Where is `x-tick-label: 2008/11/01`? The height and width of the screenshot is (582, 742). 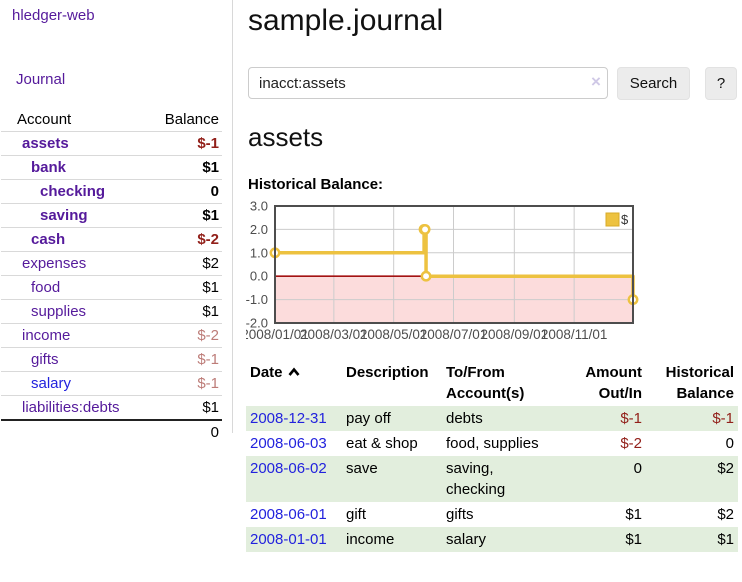 x-tick-label: 2008/11/01 is located at coordinates (574, 334).